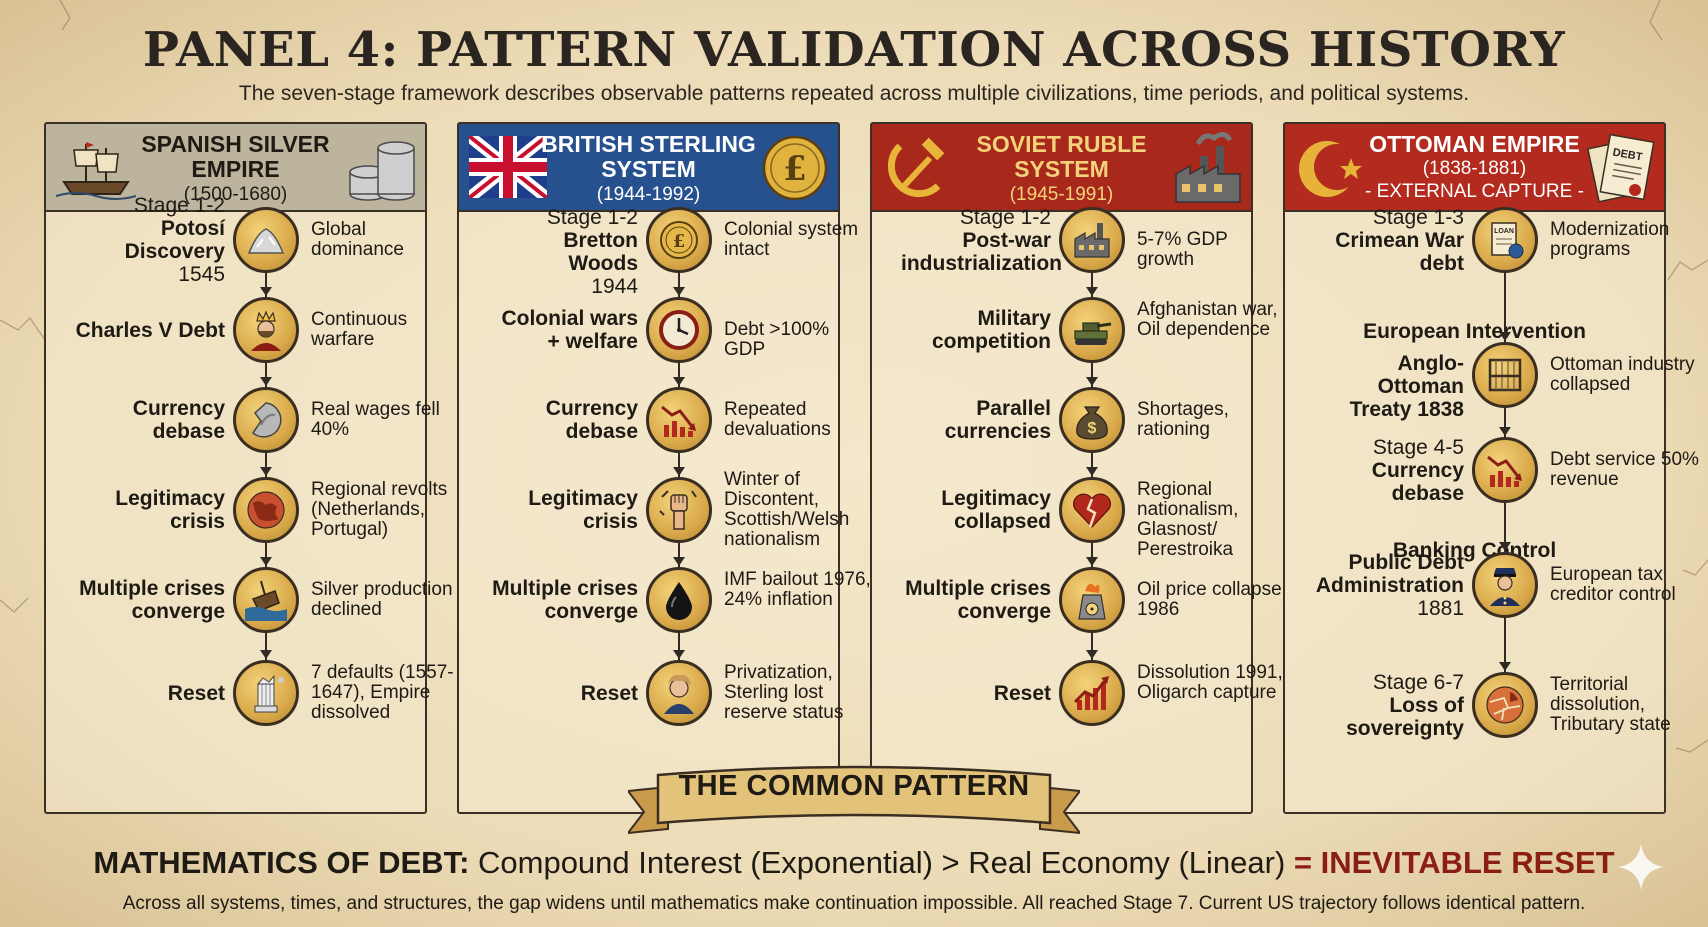 The width and height of the screenshot is (1708, 927). What do you see at coordinates (1504, 231) in the screenshot?
I see `svg-text: LOAN` at bounding box center [1504, 231].